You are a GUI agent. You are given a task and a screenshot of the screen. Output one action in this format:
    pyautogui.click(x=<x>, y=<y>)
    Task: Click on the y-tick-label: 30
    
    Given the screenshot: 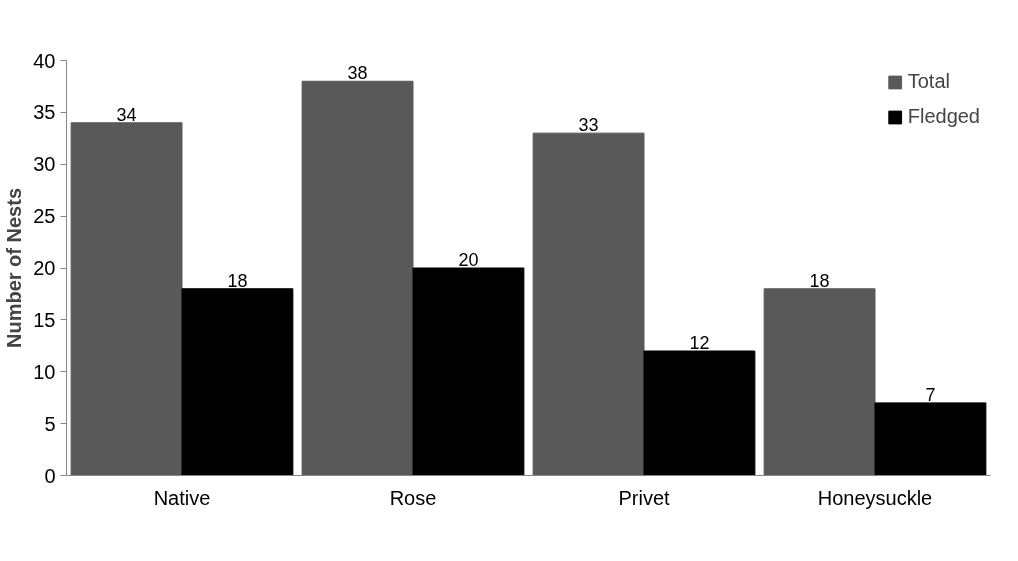 What is the action you would take?
    pyautogui.click(x=44, y=164)
    